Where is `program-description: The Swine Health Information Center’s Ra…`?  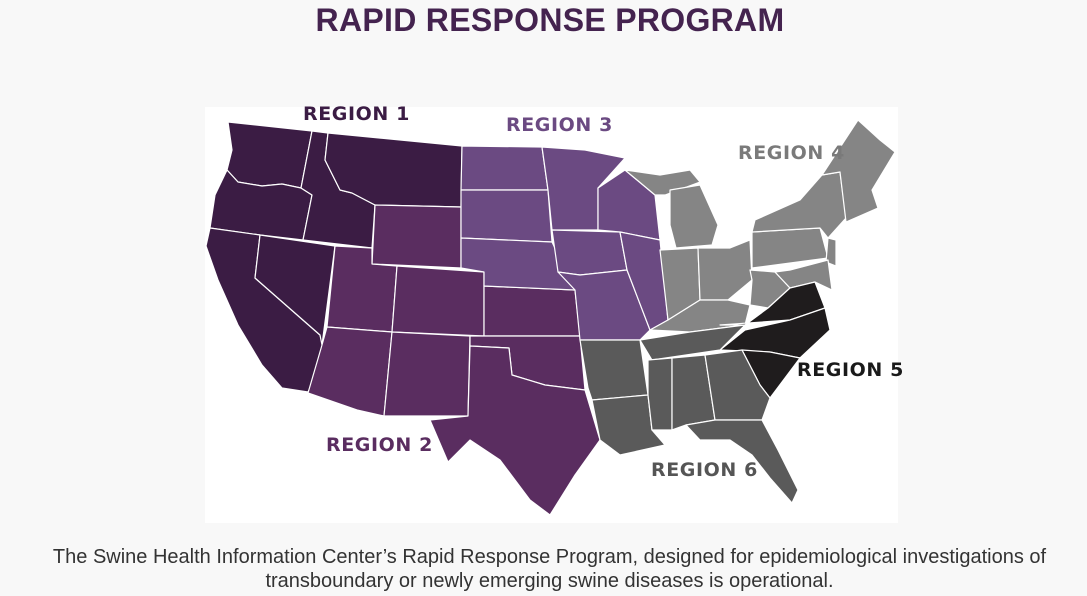
program-description: The Swine Health Information Center’s Ra… is located at coordinates (549, 569).